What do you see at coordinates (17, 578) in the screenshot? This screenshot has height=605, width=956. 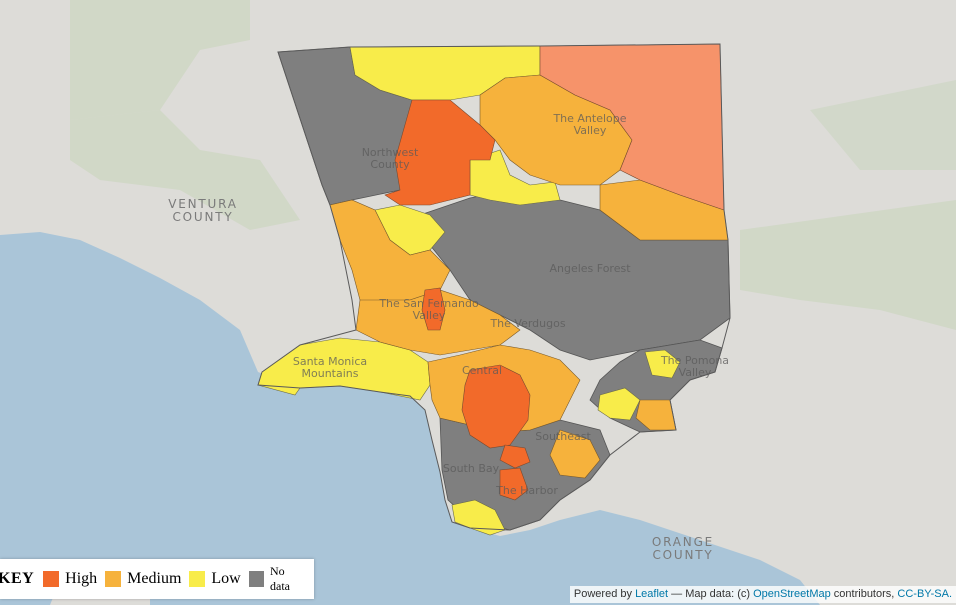 I see `legend-title: KEY` at bounding box center [17, 578].